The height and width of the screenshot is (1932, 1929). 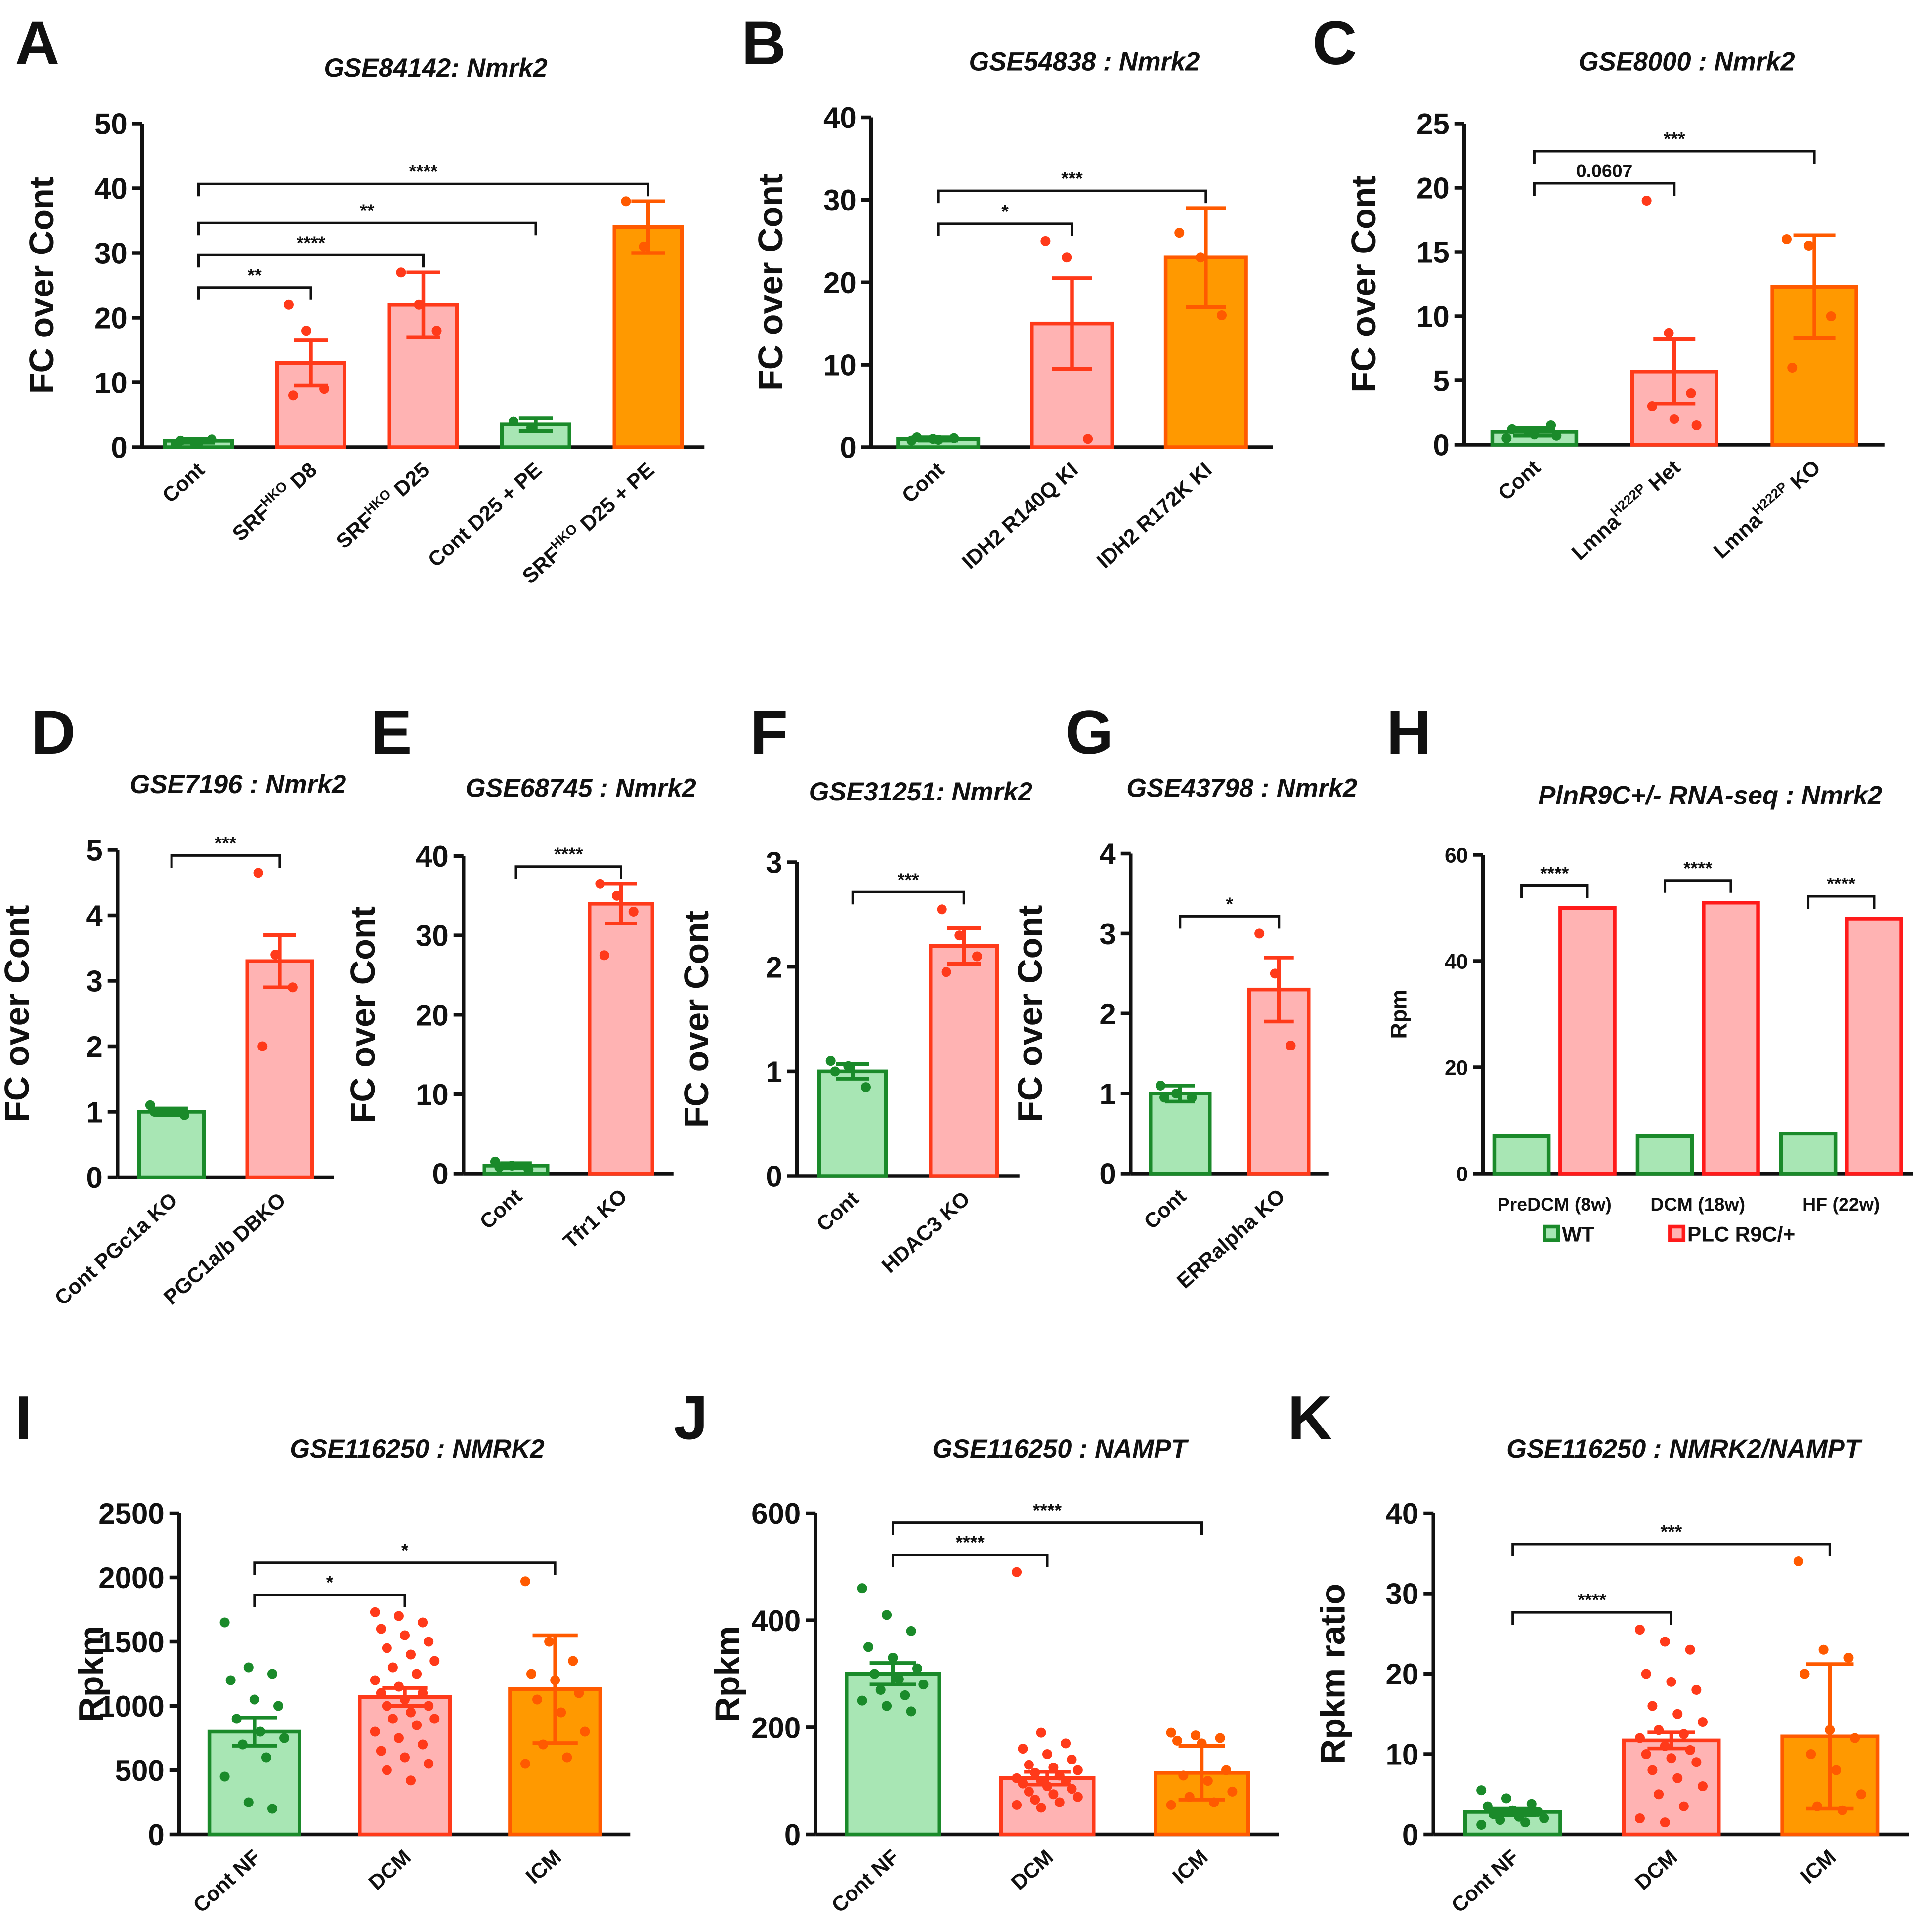 What do you see at coordinates (274, 501) in the screenshot?
I see `x-tick-label: SRFHKO D8` at bounding box center [274, 501].